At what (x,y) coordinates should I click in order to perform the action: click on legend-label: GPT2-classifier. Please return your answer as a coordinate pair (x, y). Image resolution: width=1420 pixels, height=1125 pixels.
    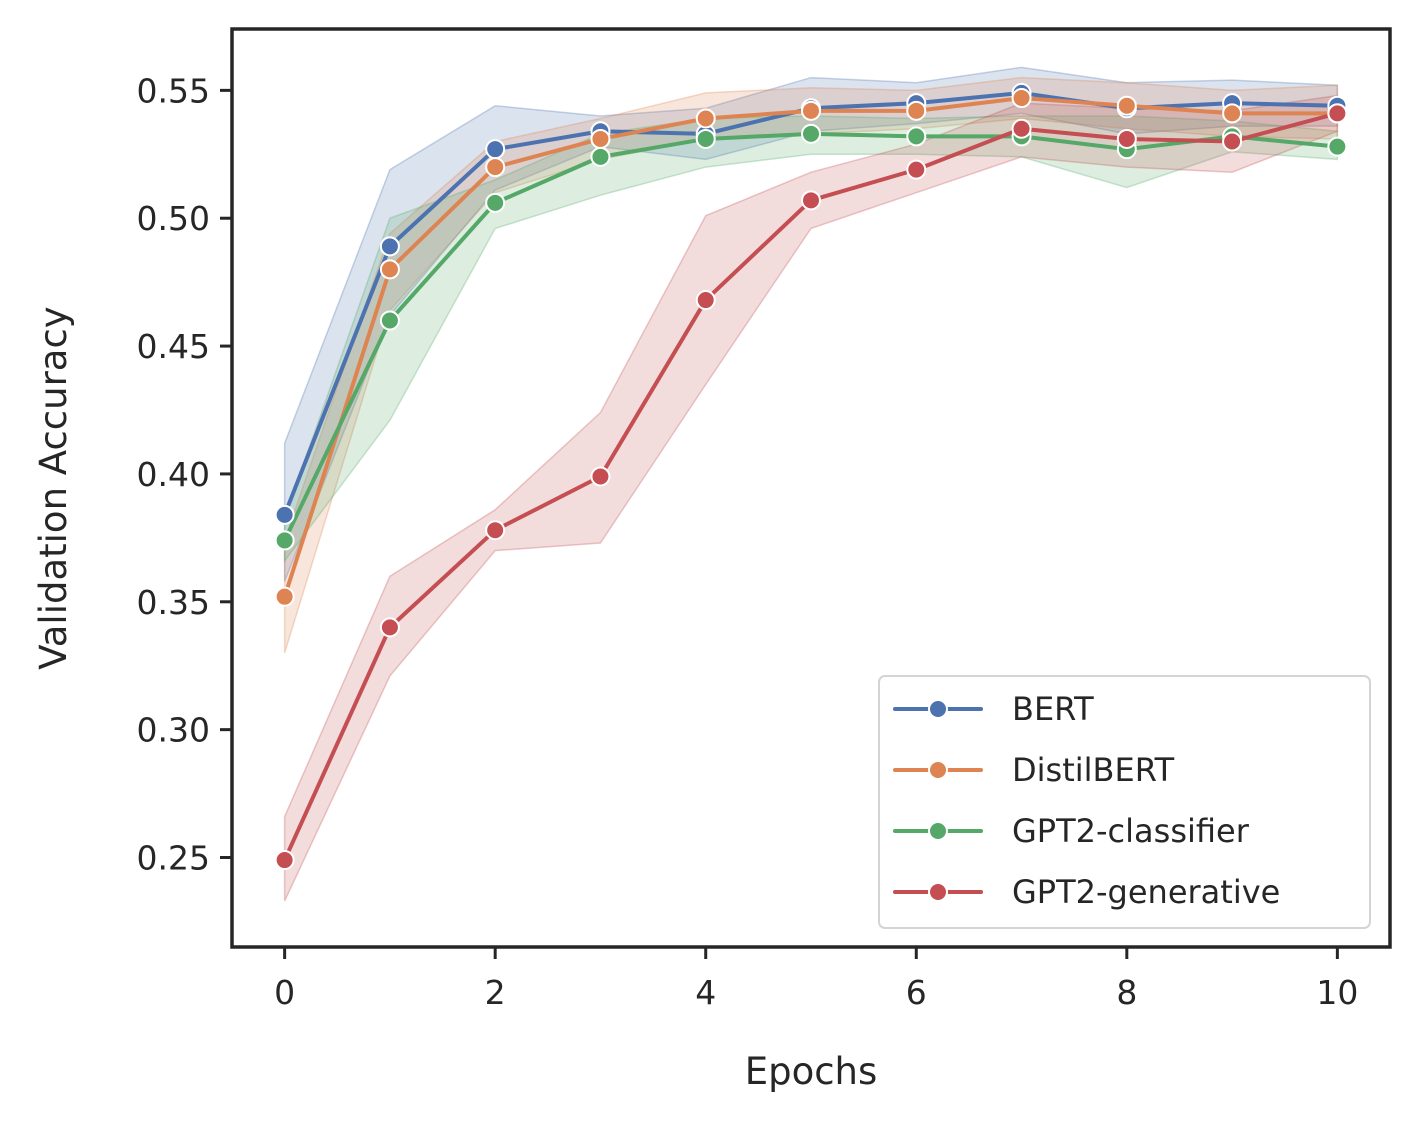
    Looking at the image, I should click on (1131, 831).